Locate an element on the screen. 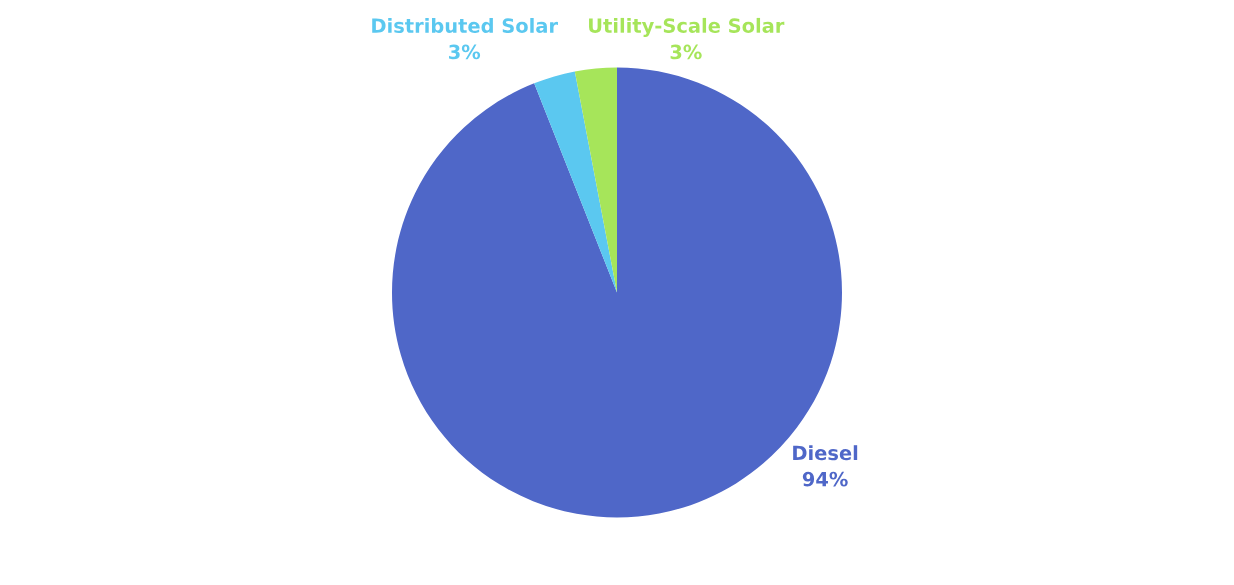 The height and width of the screenshot is (585, 1234). slice-label: Diesel is located at coordinates (825, 453).